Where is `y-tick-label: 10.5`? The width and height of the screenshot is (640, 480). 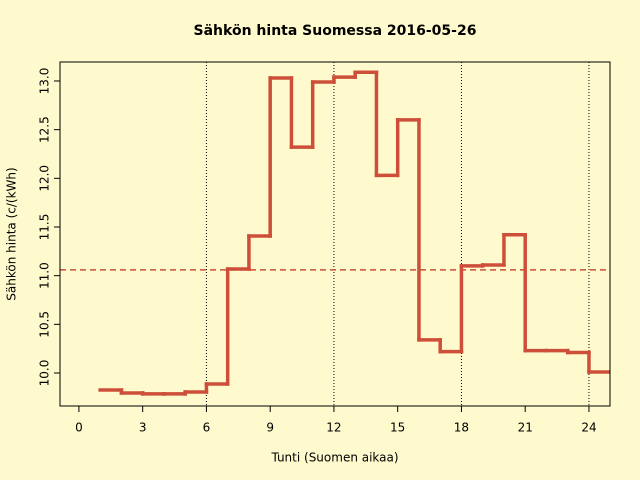 y-tick-label: 10.5 is located at coordinates (45, 324).